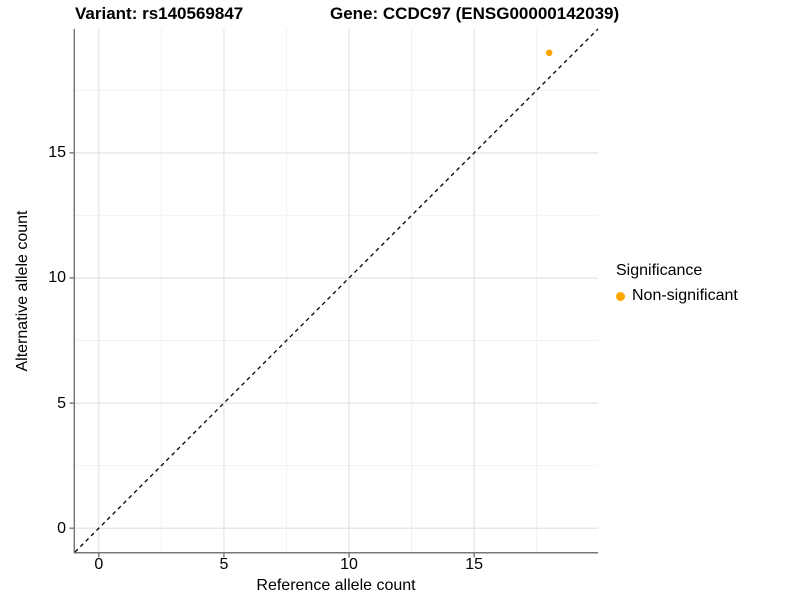  Describe the element at coordinates (475, 13) in the screenshot. I see `plot-title-gene: Gene: CCDC97 (ENSG00000142039)` at that location.